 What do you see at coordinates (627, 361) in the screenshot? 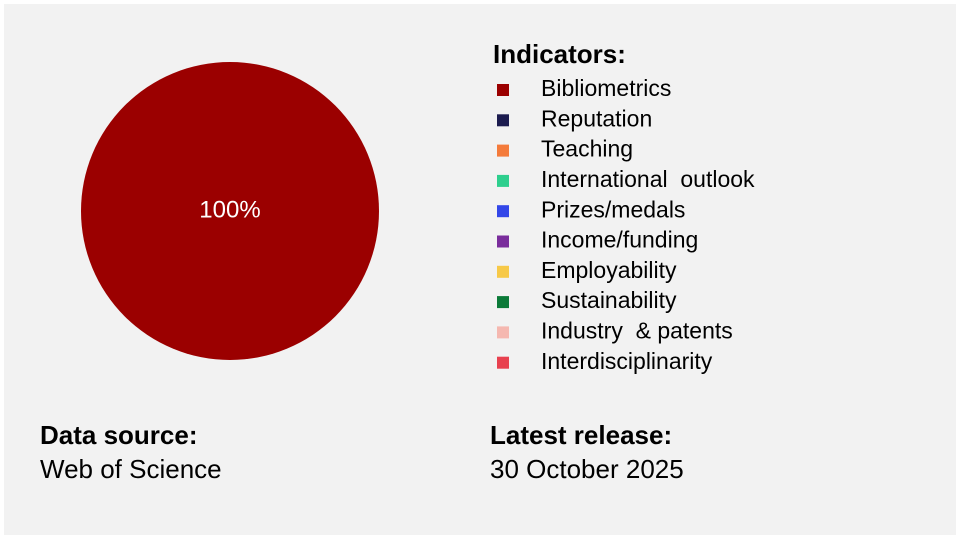
I see `legend-label: Interdisciplinarity` at bounding box center [627, 361].